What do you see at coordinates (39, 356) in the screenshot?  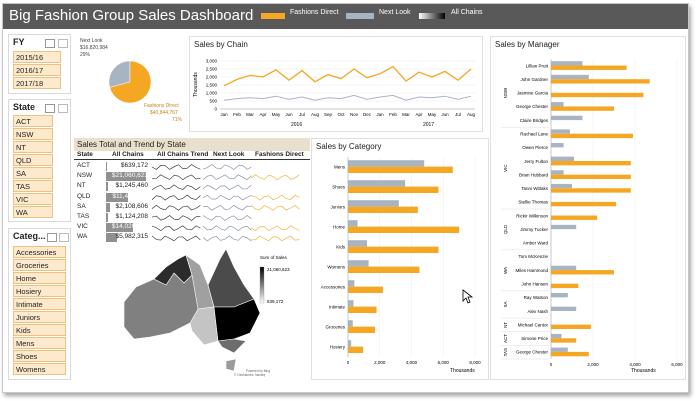 I see `category-item-shoes: Shoes` at bounding box center [39, 356].